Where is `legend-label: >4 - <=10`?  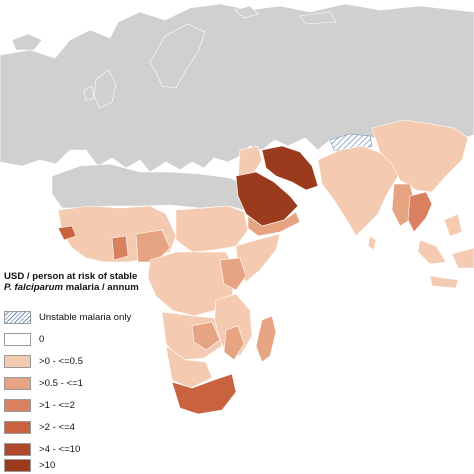
legend-label: >4 - <=10 is located at coordinates (60, 449).